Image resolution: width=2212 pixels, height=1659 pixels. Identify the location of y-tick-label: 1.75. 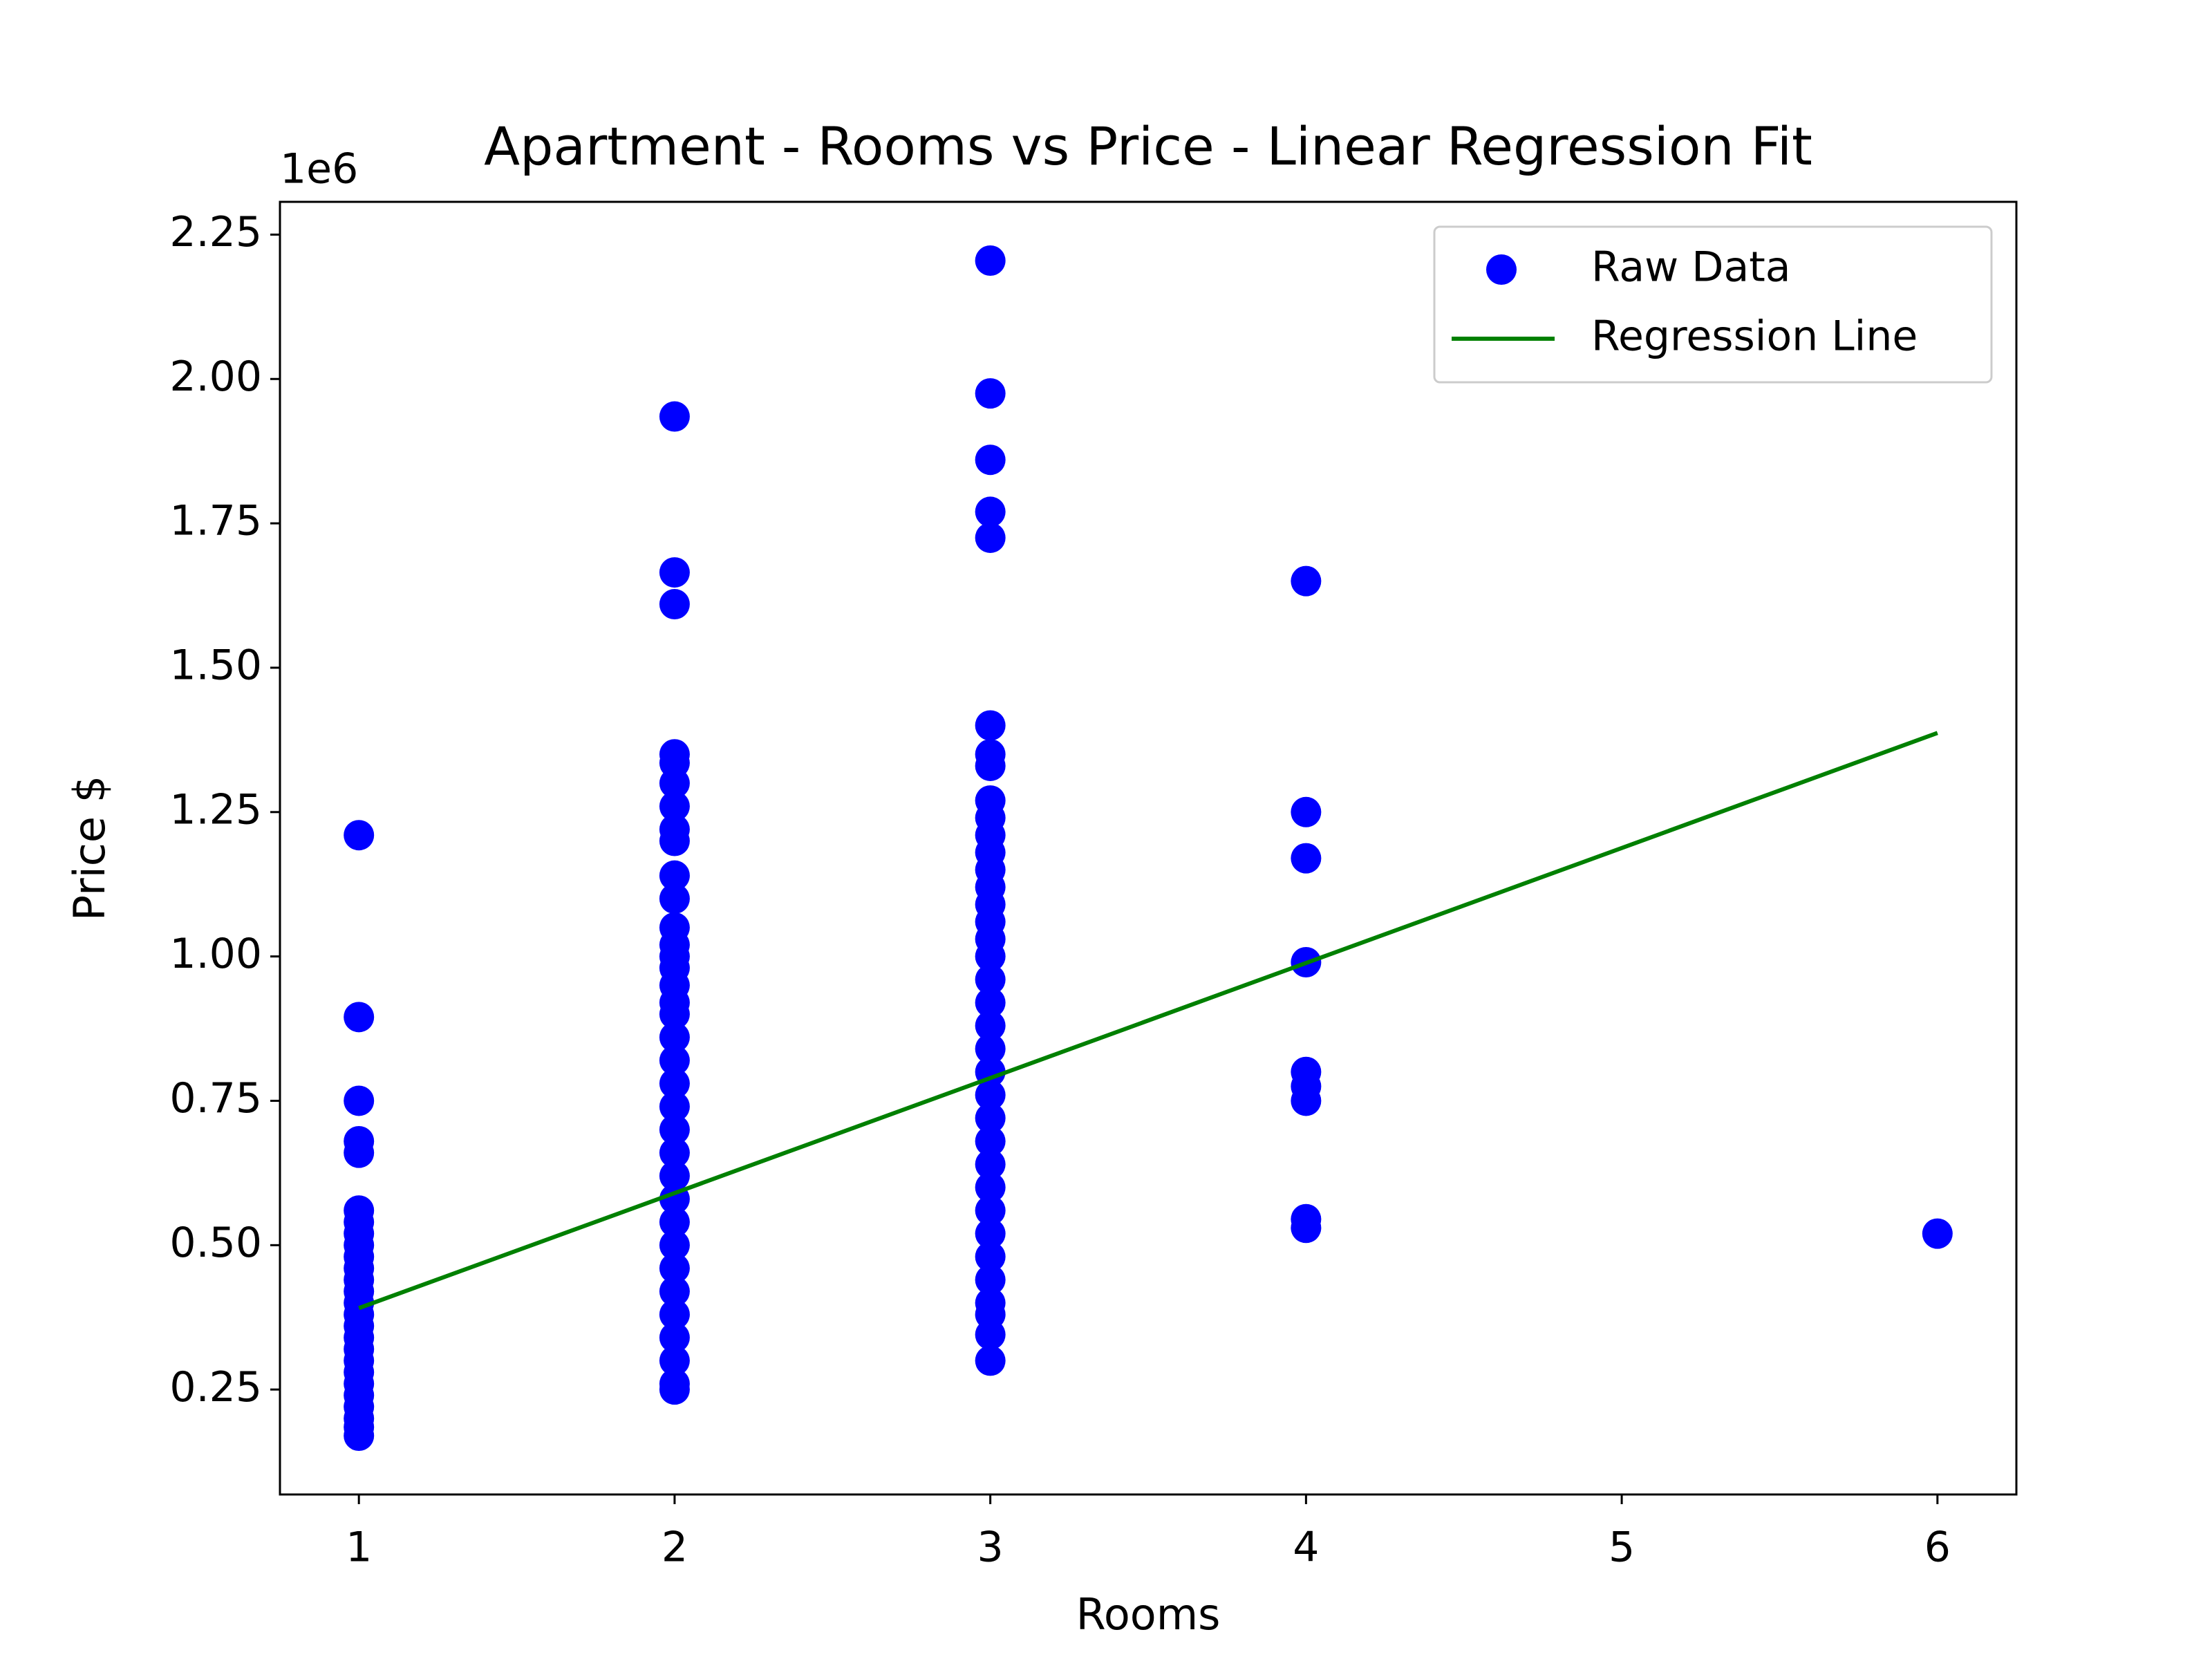
(215, 521).